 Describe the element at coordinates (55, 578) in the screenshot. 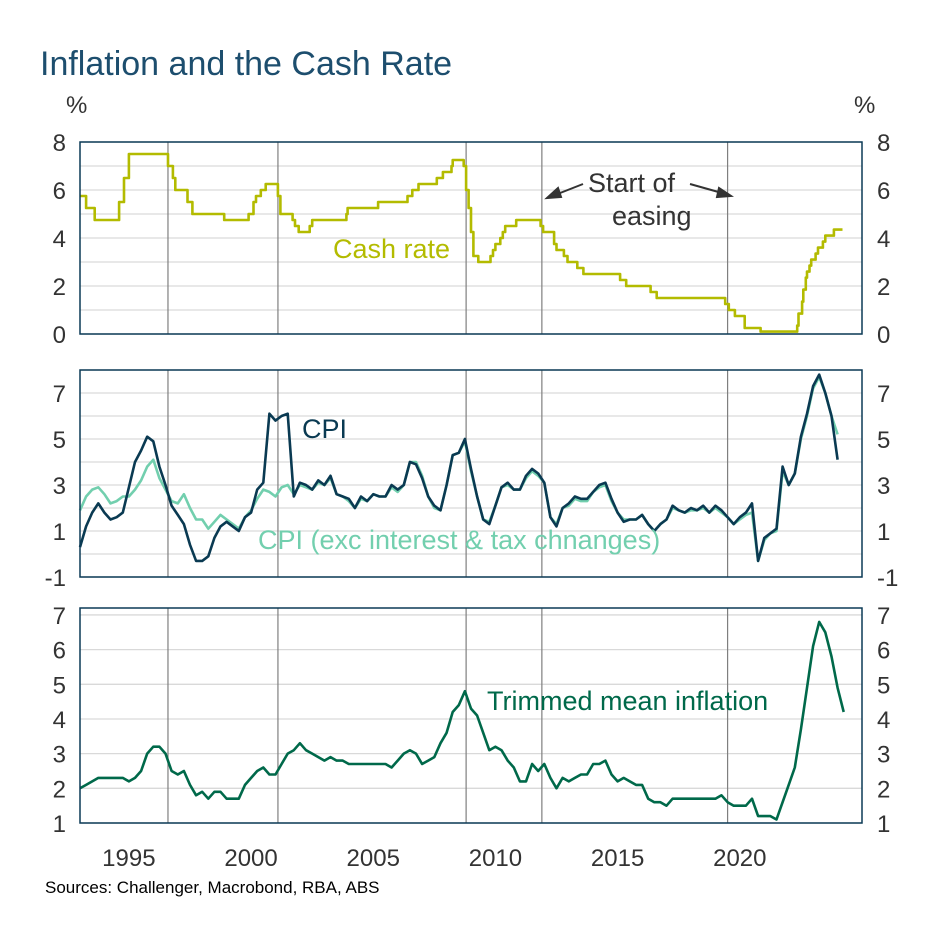

I see `y-tick-left: -1` at that location.